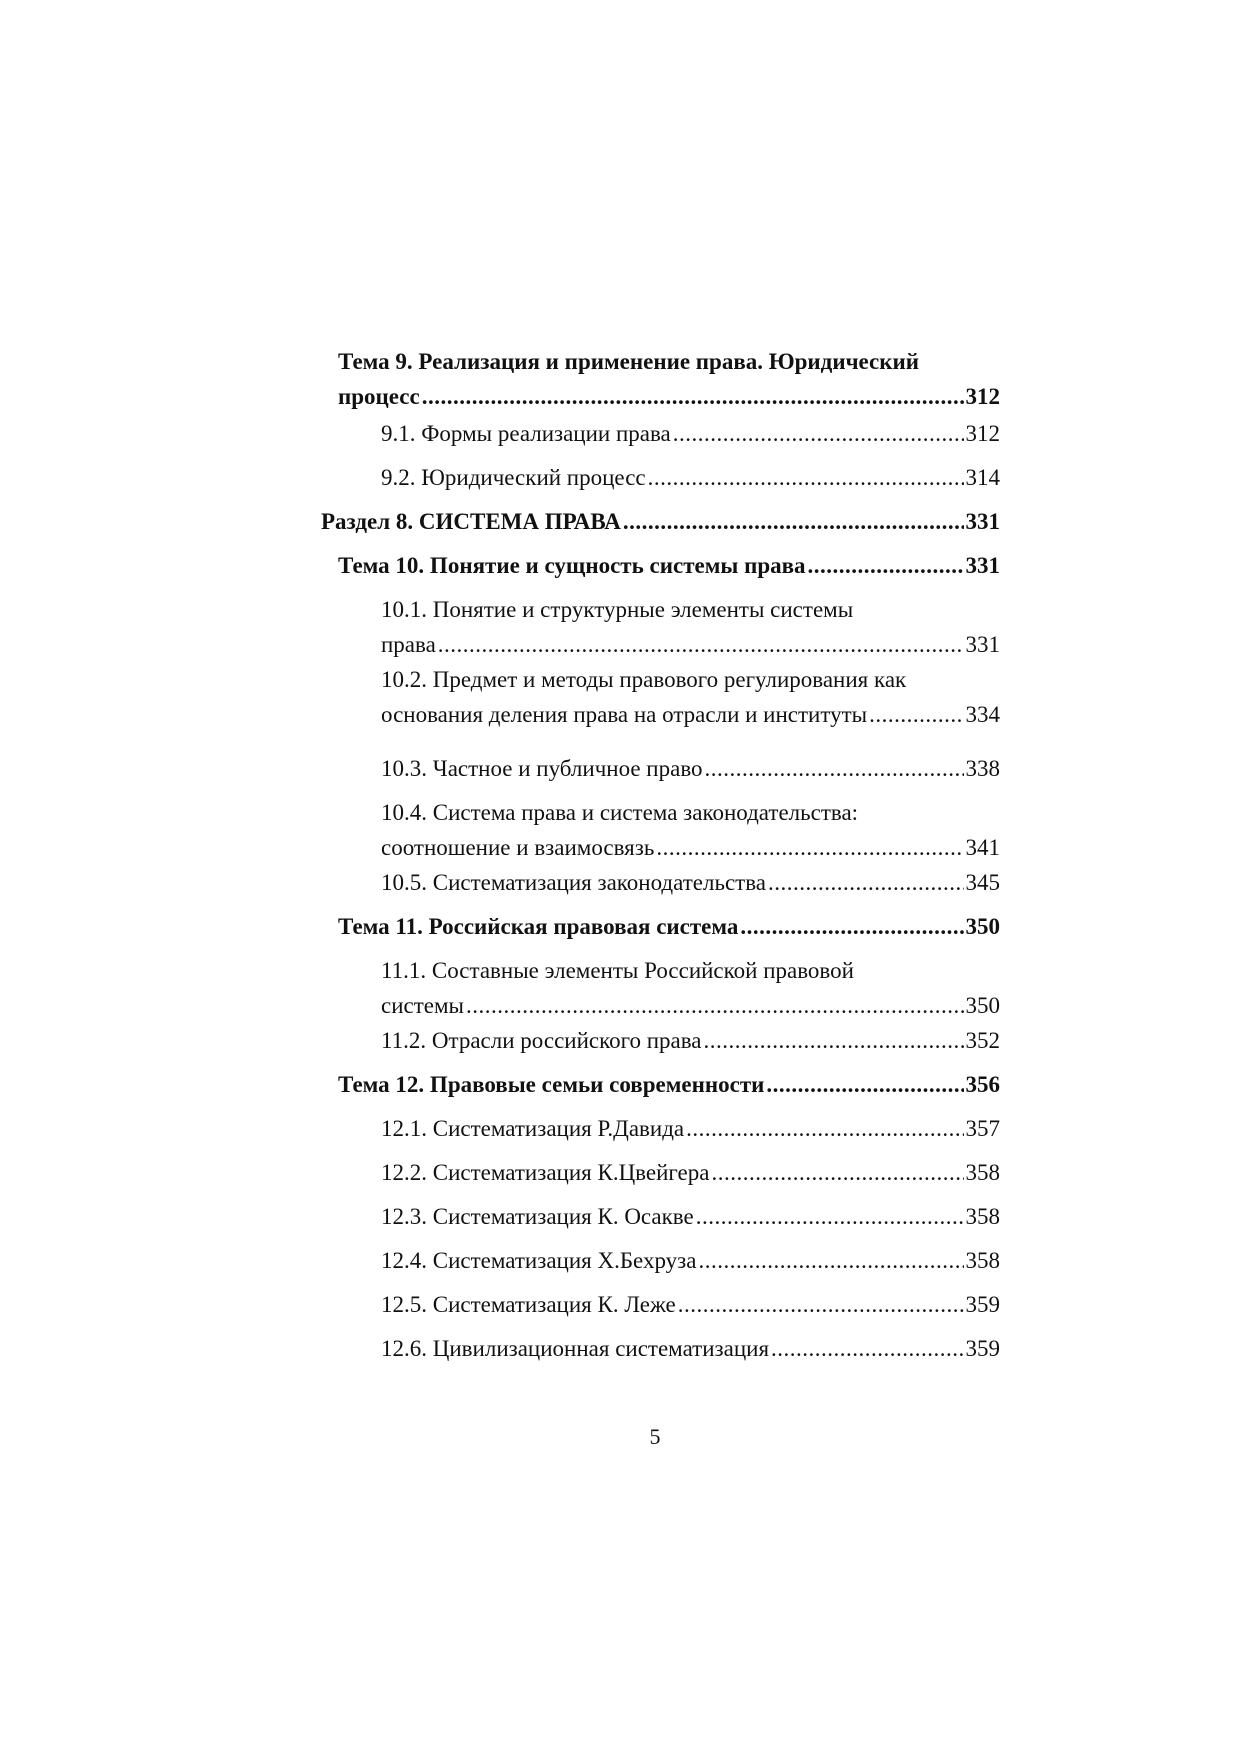 The height and width of the screenshot is (1755, 1241). I want to click on toc-entry: Раздел 8. СИСТЕМА ПРАВА 331, so click(660, 521).